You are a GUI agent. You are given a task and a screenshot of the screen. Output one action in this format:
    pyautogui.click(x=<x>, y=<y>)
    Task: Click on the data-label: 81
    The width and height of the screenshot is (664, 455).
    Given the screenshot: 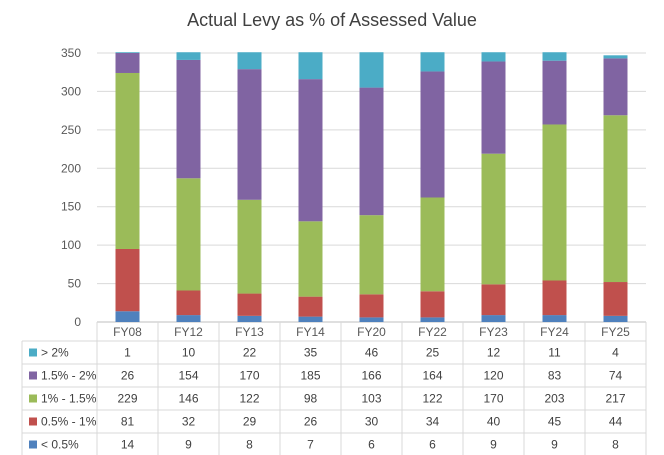 What is the action you would take?
    pyautogui.click(x=128, y=422)
    